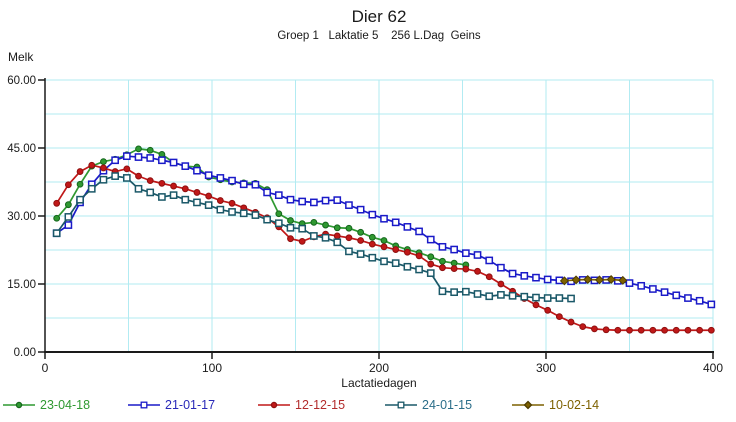  Describe the element at coordinates (713, 368) in the screenshot. I see `x-tick-label: 400` at that location.